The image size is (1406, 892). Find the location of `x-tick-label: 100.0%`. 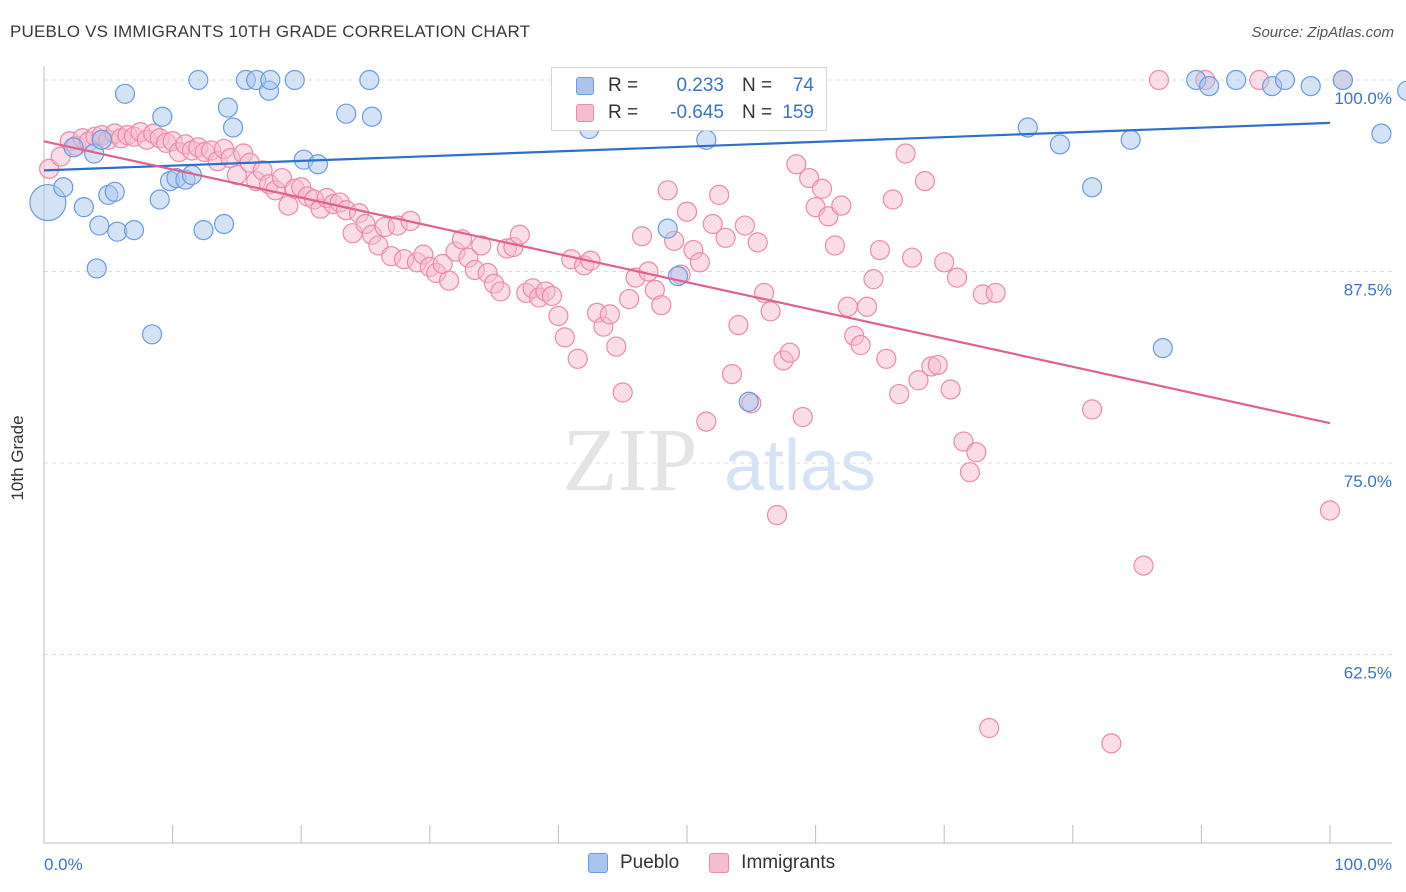

x-tick-label: 100.0% is located at coordinates (1363, 864).